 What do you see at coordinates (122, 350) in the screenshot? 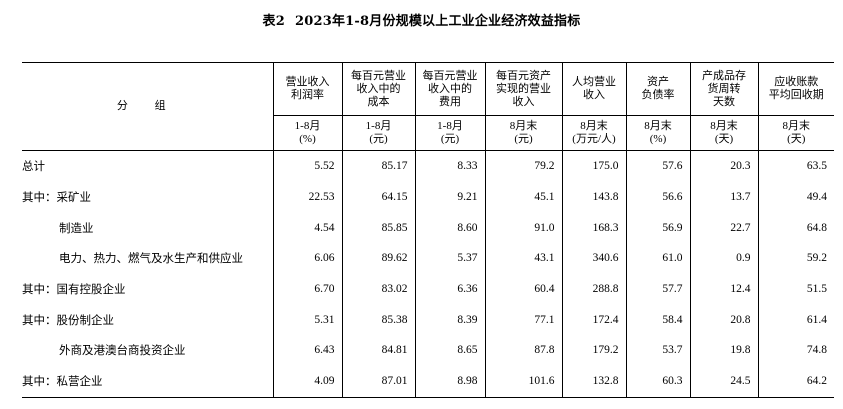
I see `row-label: 外商及港澳台商投资企业` at bounding box center [122, 350].